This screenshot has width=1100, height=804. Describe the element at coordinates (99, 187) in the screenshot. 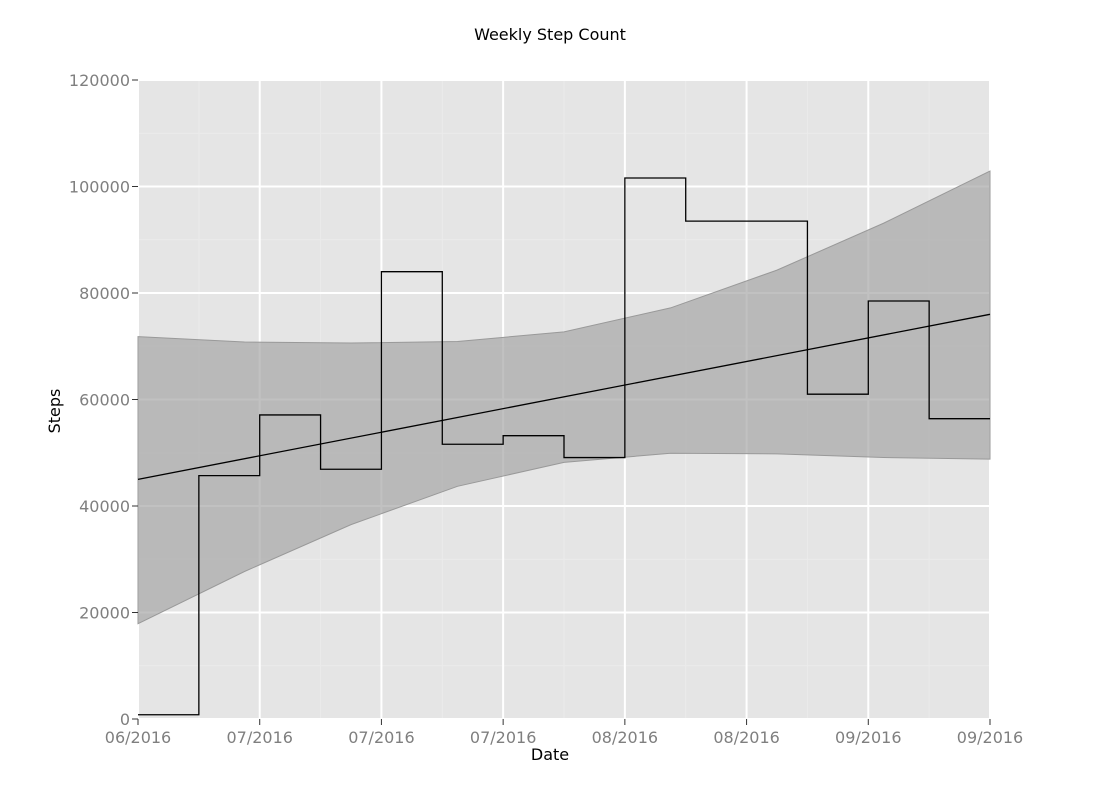

I see `y-tick-label: 100000` at that location.